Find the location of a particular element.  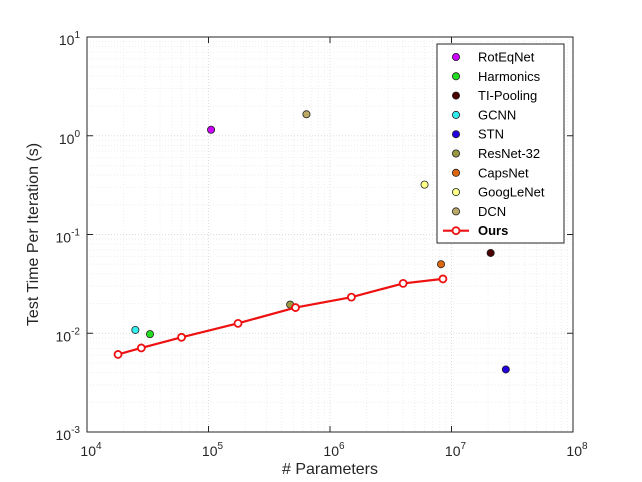

legend-marker-harmonics is located at coordinates (455, 76).